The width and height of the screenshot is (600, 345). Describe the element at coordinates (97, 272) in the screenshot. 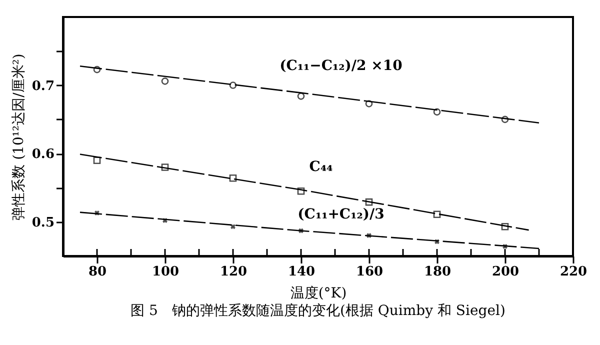

I see `x-tick-label: 80` at that location.